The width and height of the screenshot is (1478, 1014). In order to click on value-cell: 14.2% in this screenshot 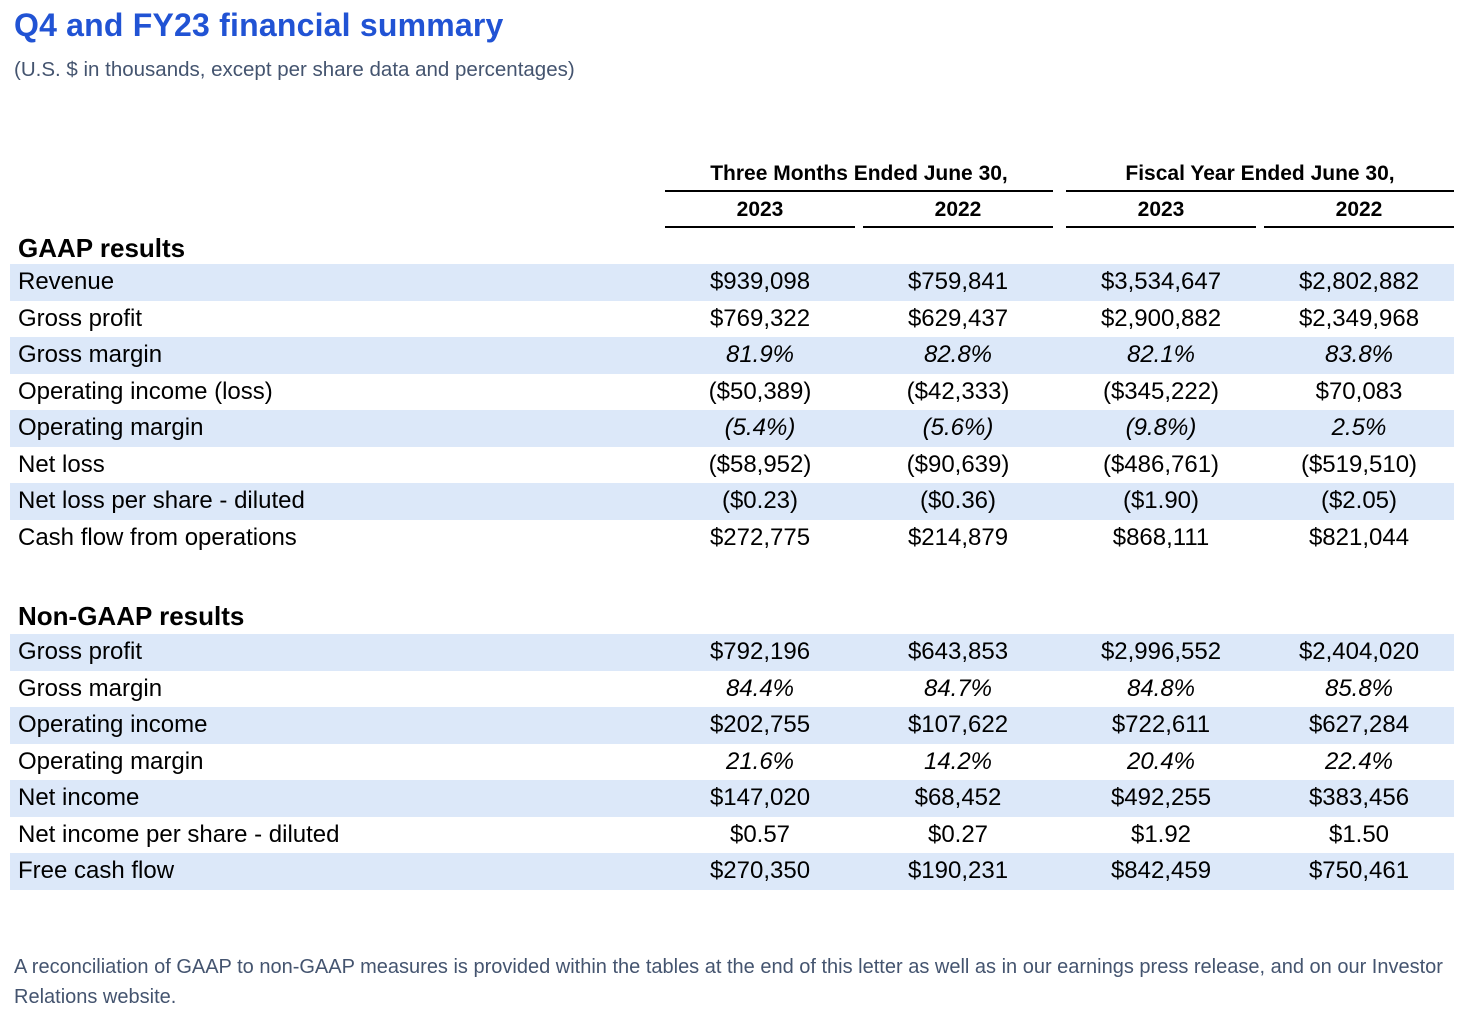, I will do `click(958, 761)`.